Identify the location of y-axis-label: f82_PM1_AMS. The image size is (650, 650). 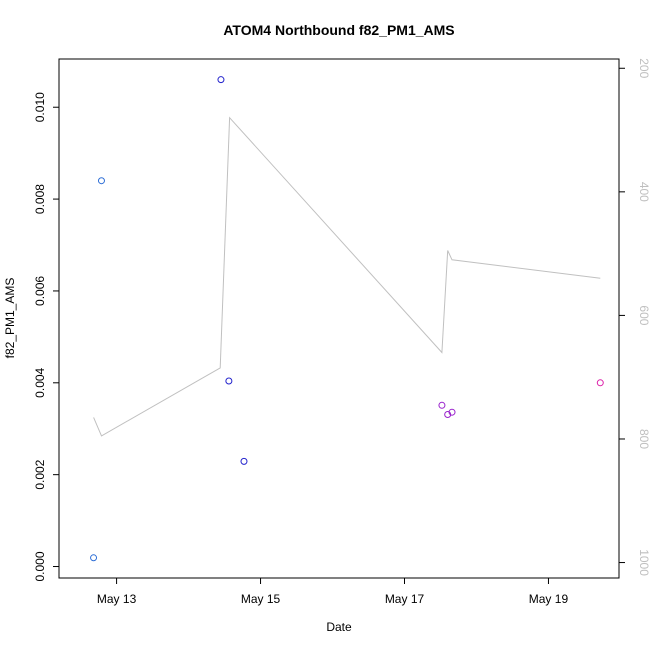
(10, 318).